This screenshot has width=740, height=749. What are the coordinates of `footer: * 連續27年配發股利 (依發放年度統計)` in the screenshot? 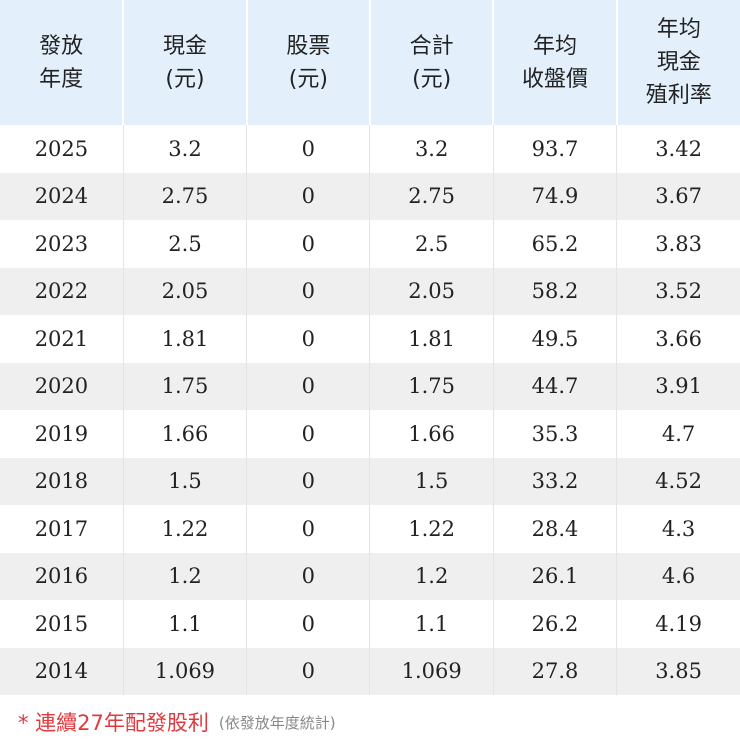 It's located at (370, 722).